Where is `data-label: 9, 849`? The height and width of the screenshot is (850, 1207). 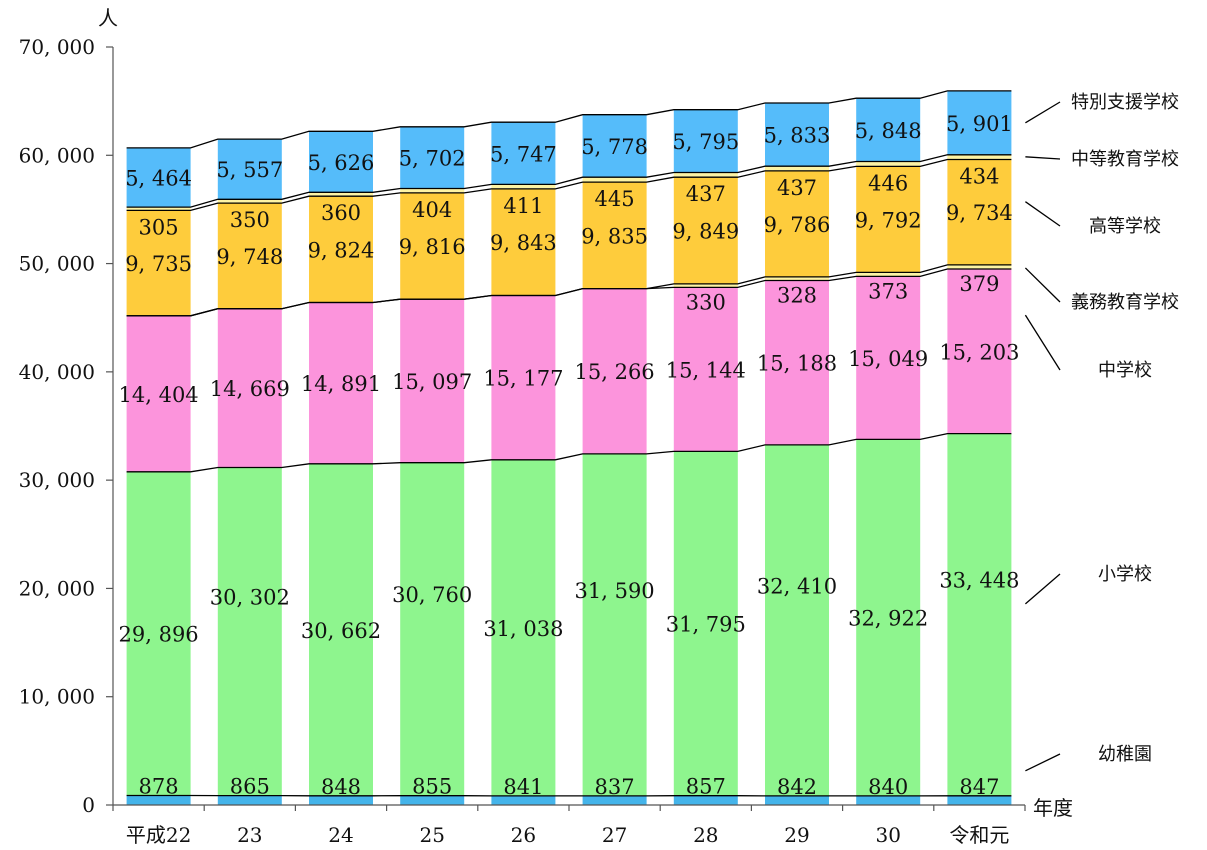
data-label: 9, 849 is located at coordinates (705, 232).